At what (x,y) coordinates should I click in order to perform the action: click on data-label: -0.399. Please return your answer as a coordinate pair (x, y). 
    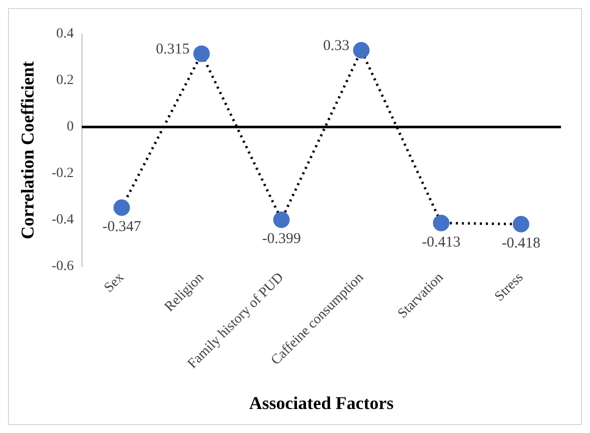
    Looking at the image, I should click on (281, 239).